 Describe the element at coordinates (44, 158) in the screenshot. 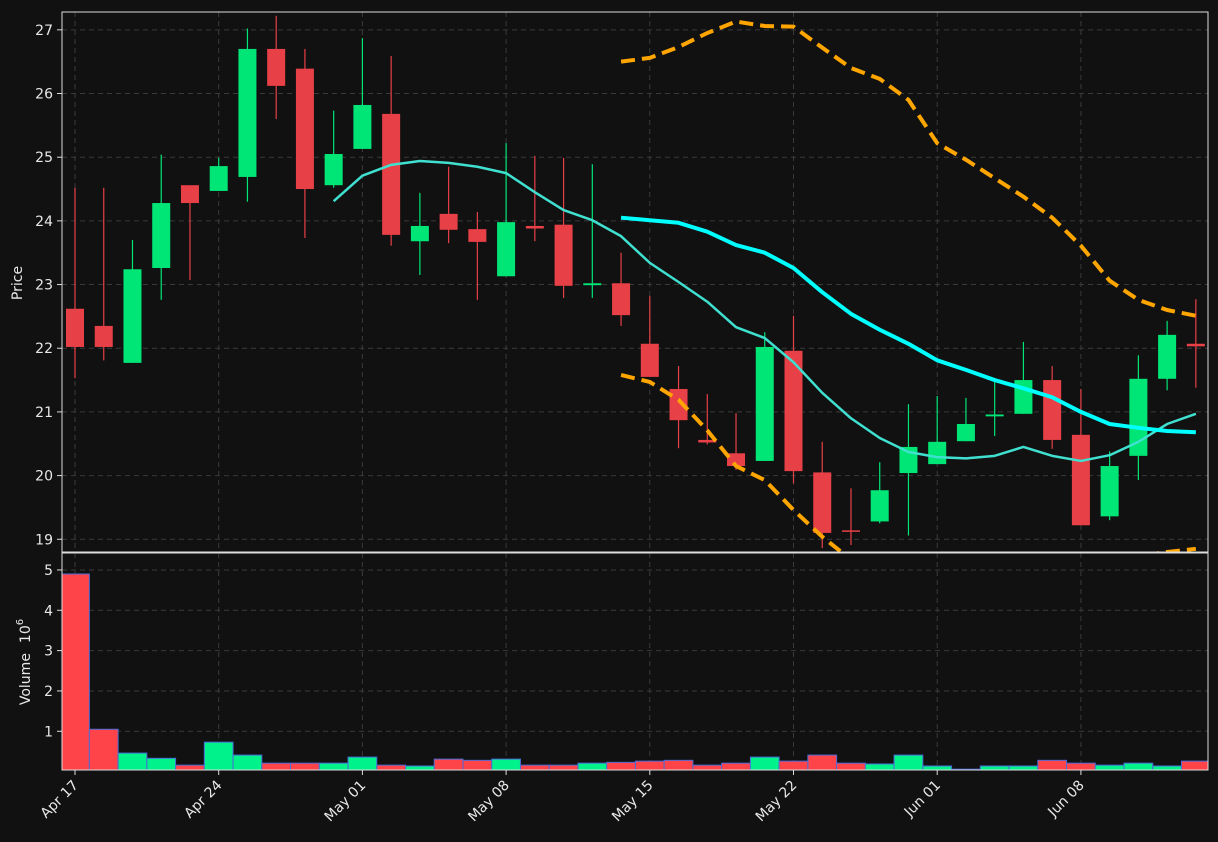

I see `y-tick-label: 25` at that location.